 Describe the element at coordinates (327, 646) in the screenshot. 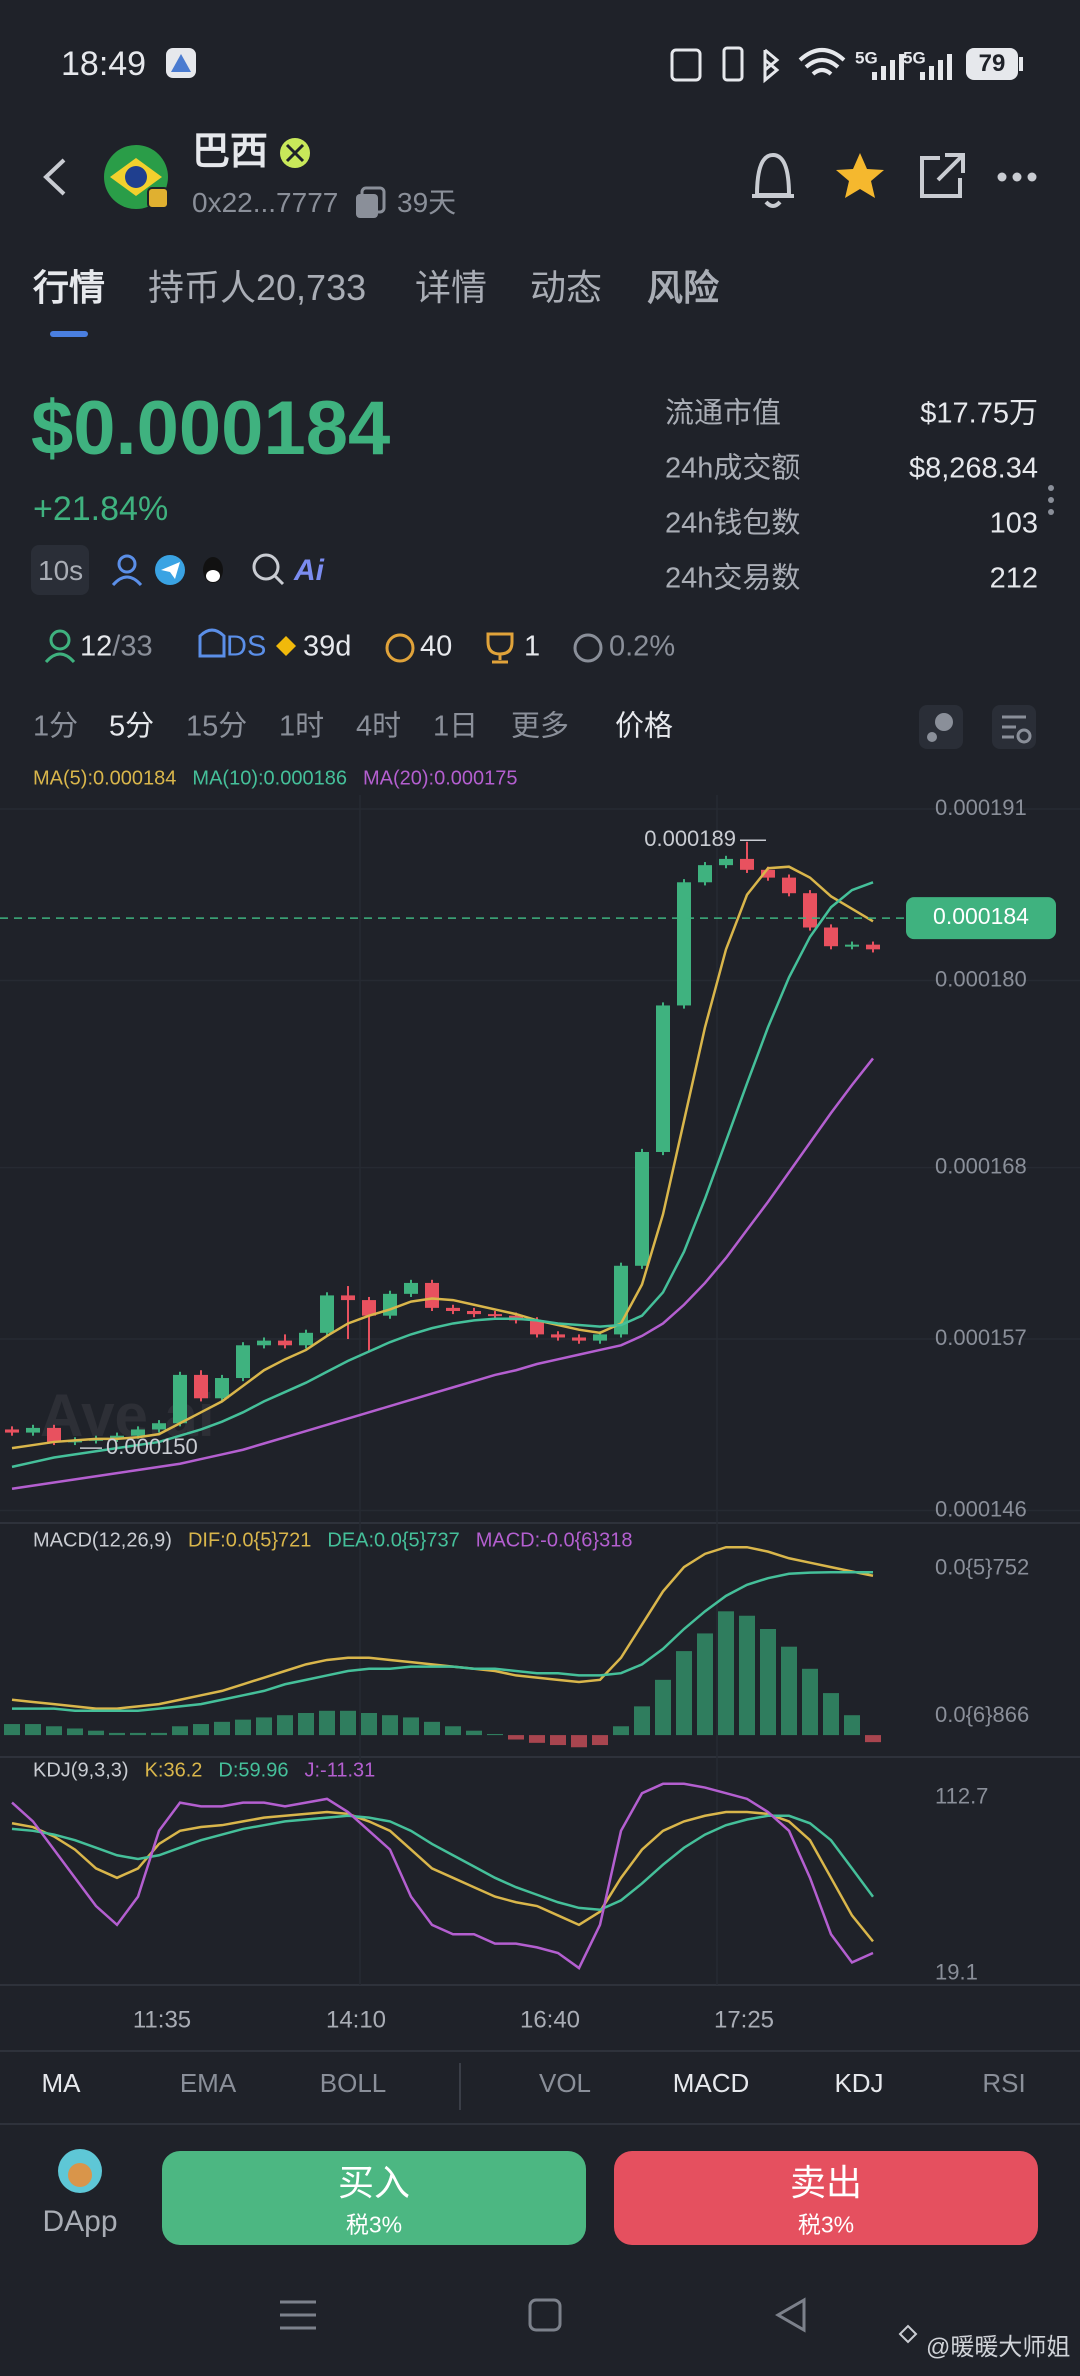

I see `dev-age: 39d` at that location.